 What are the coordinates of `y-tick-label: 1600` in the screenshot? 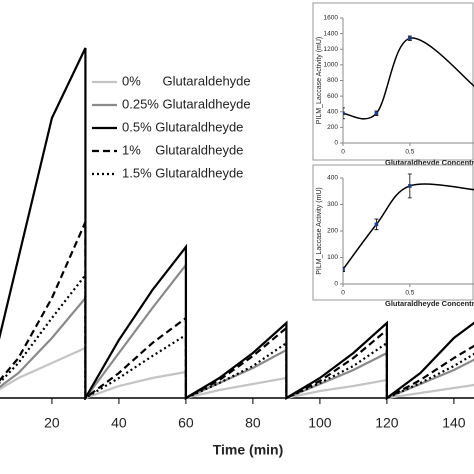 It's located at (331, 18).